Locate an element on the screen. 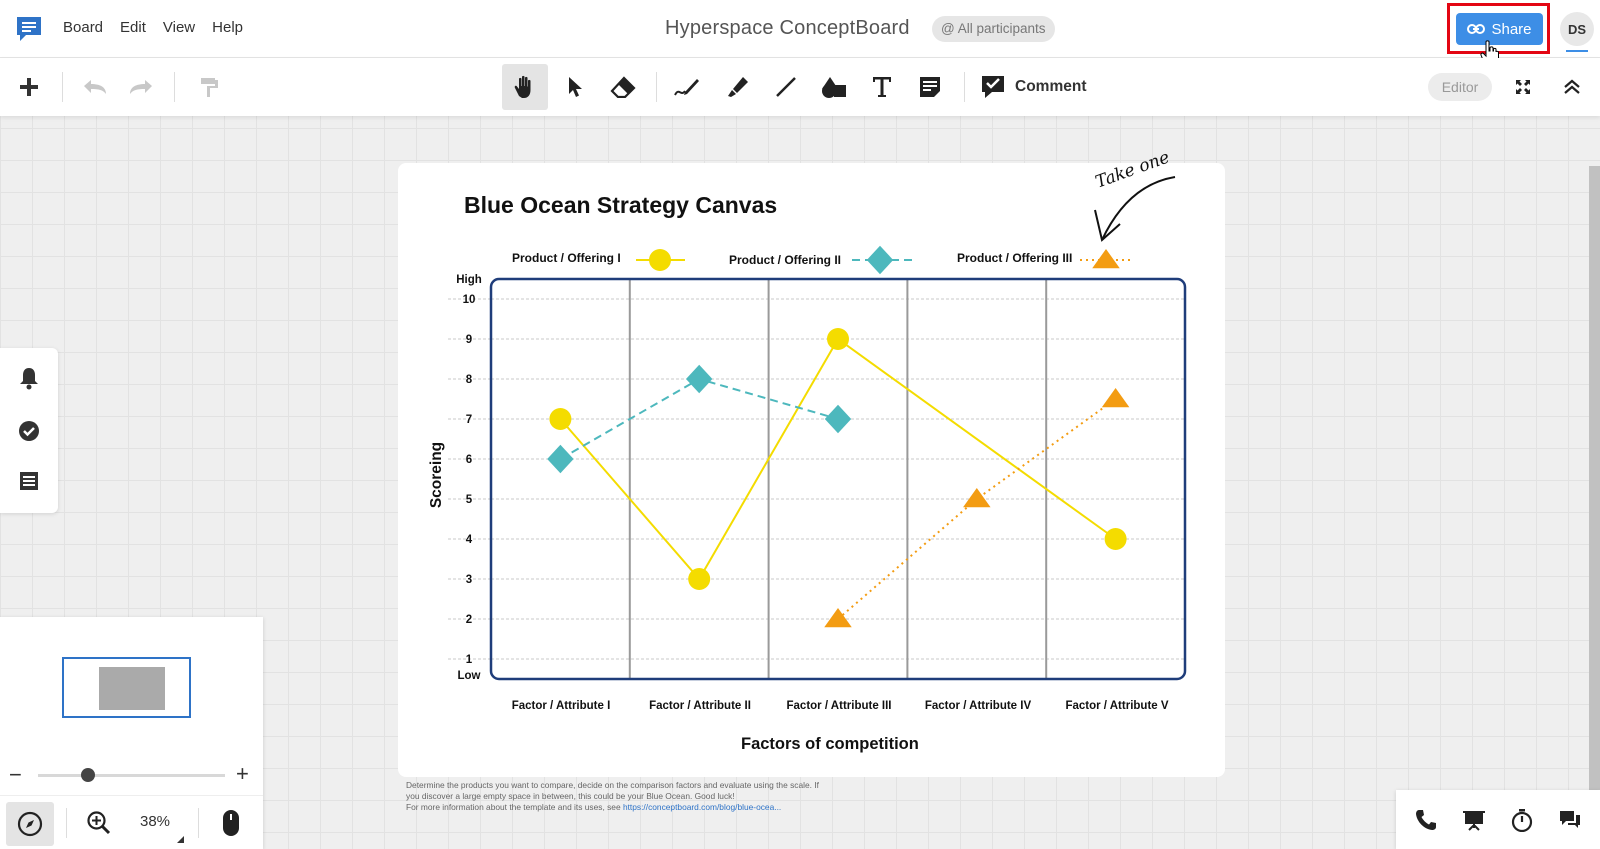 The image size is (1600, 849). zoom-slider-handle is located at coordinates (88, 775).